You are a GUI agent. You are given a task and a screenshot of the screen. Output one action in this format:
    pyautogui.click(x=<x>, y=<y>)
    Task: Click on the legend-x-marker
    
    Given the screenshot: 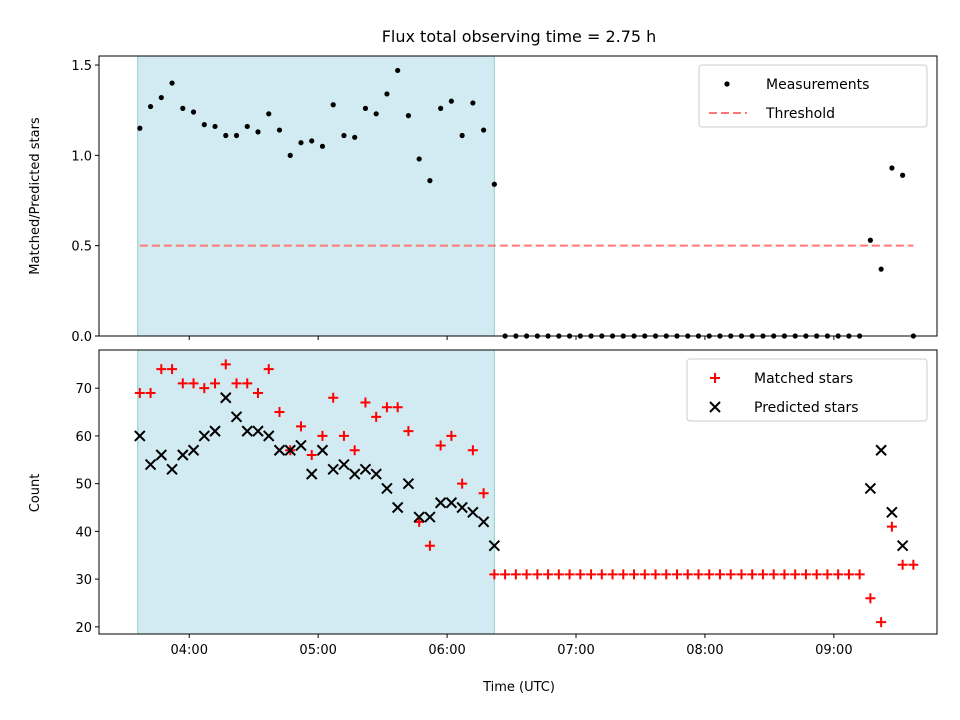 What is the action you would take?
    pyautogui.click(x=715, y=407)
    